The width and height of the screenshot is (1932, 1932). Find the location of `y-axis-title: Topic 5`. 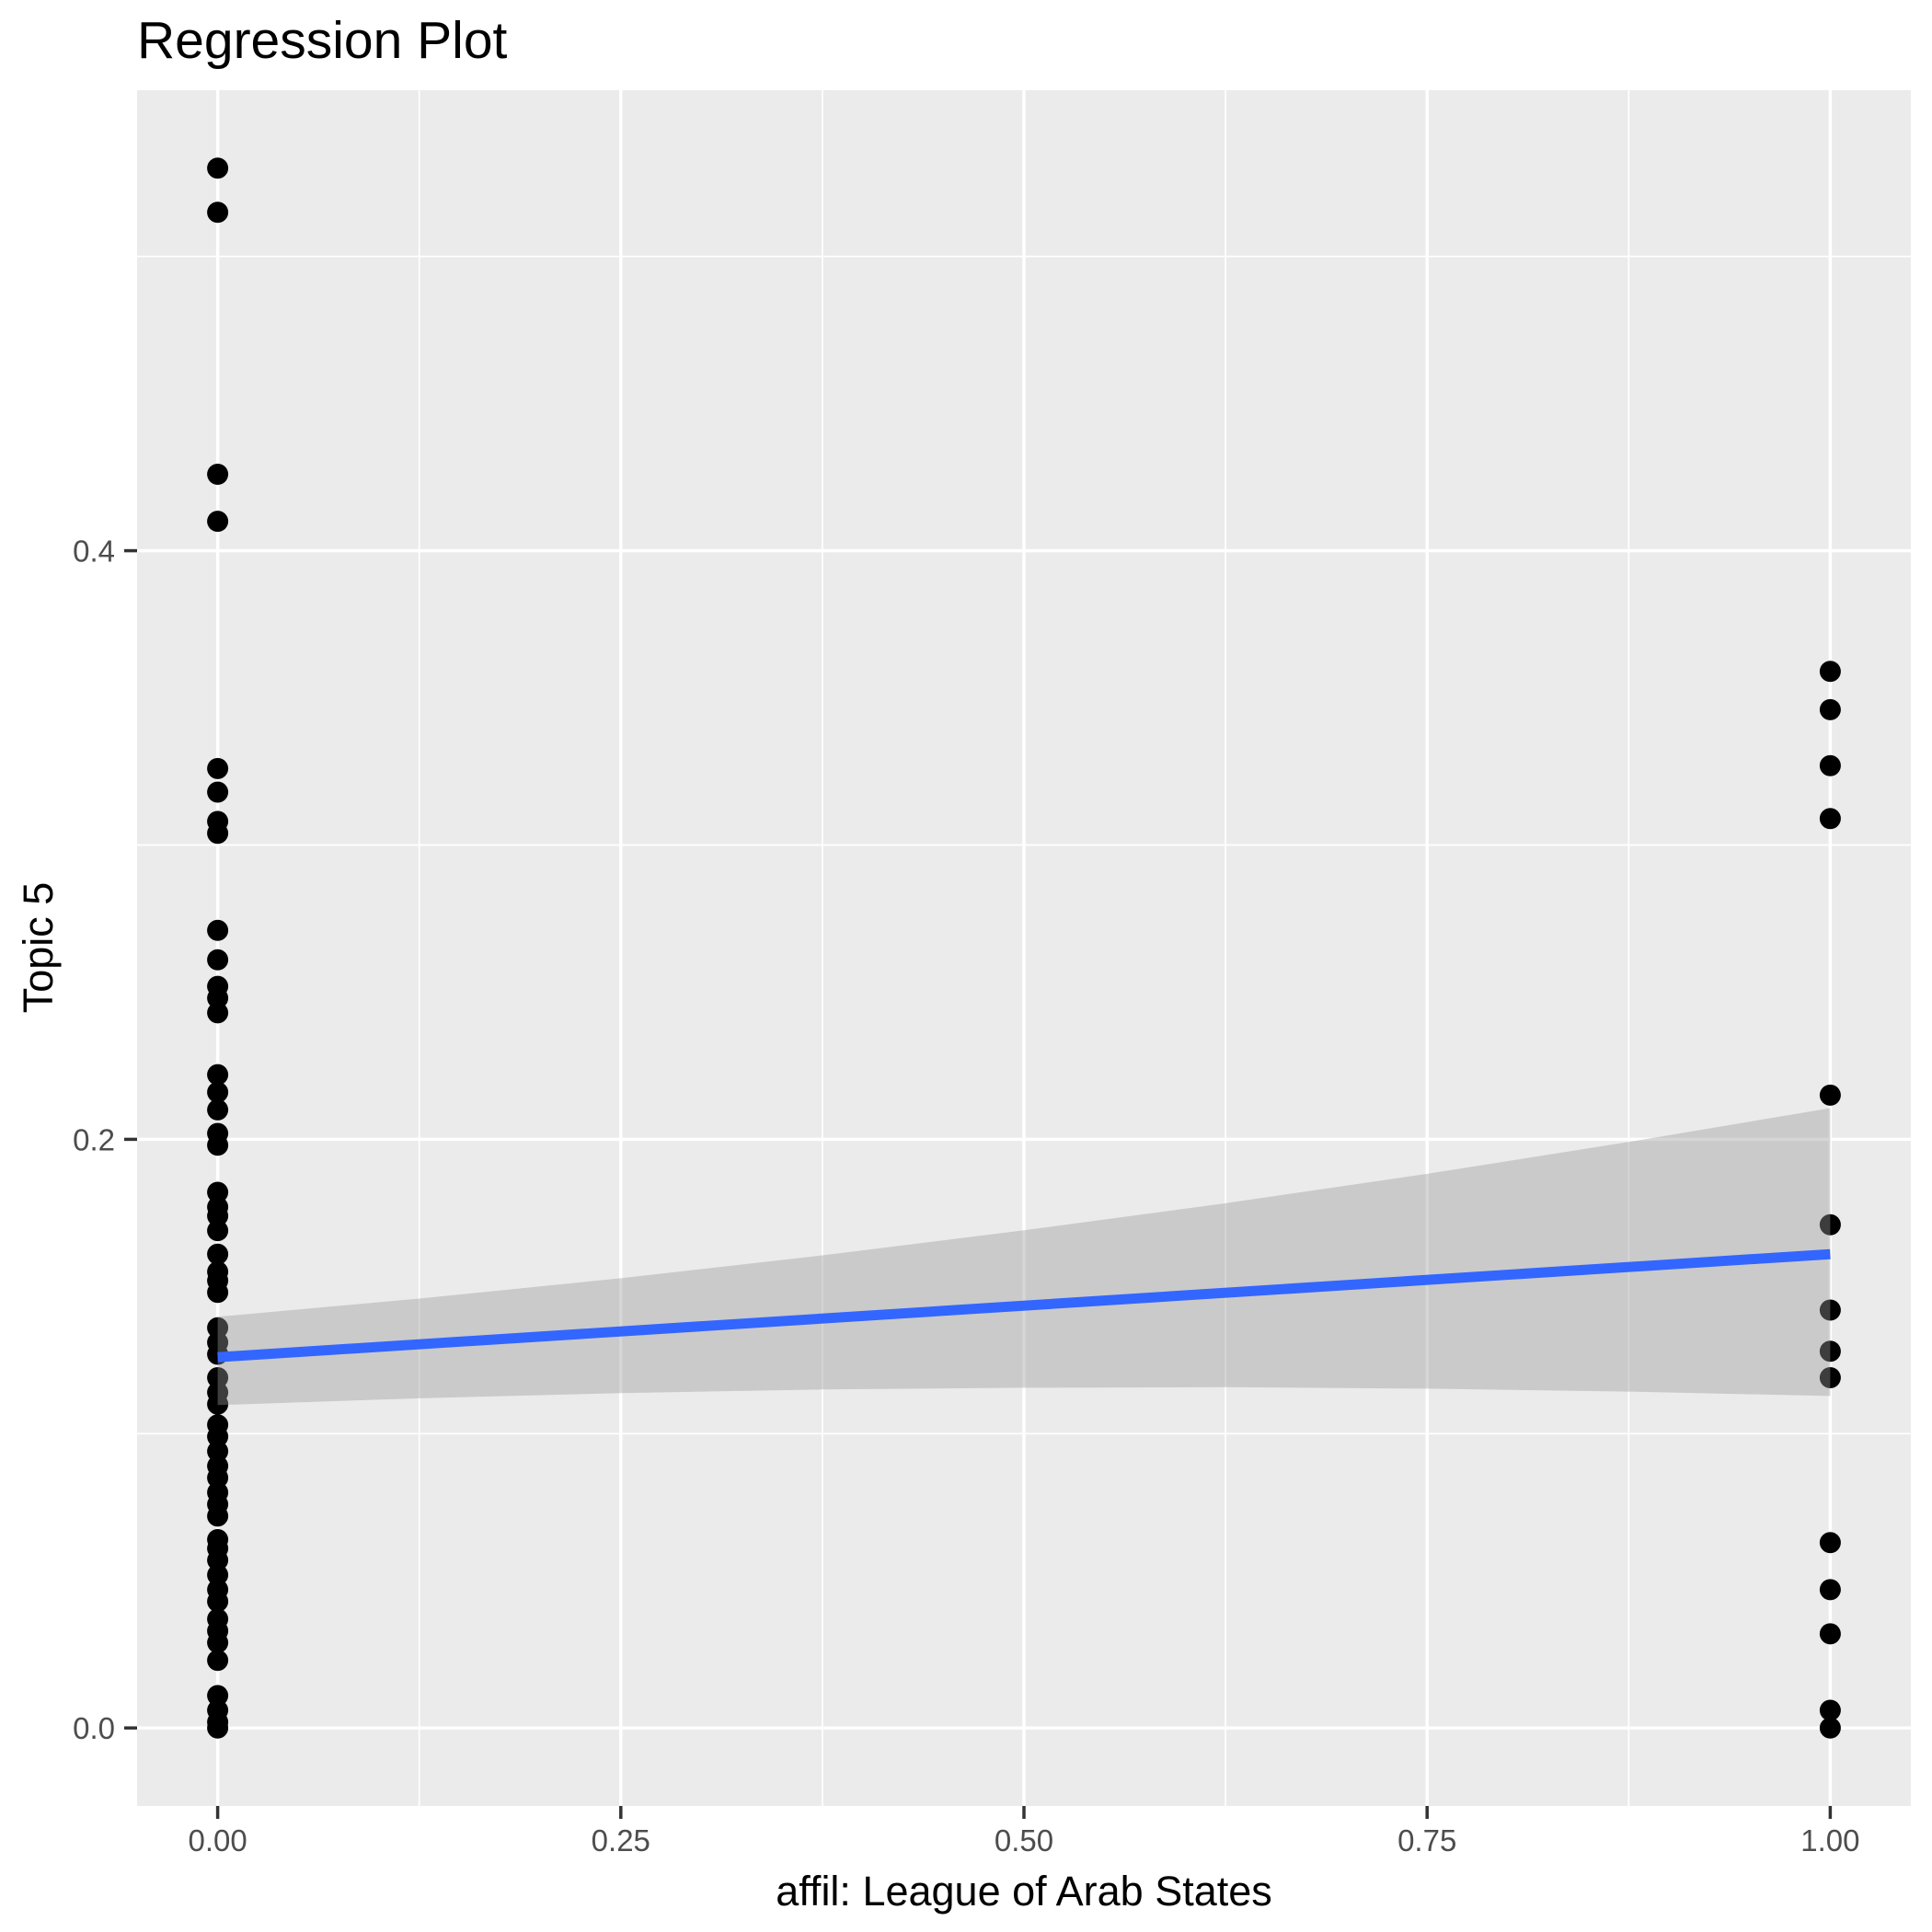

y-axis-title: Topic 5 is located at coordinates (38, 947).